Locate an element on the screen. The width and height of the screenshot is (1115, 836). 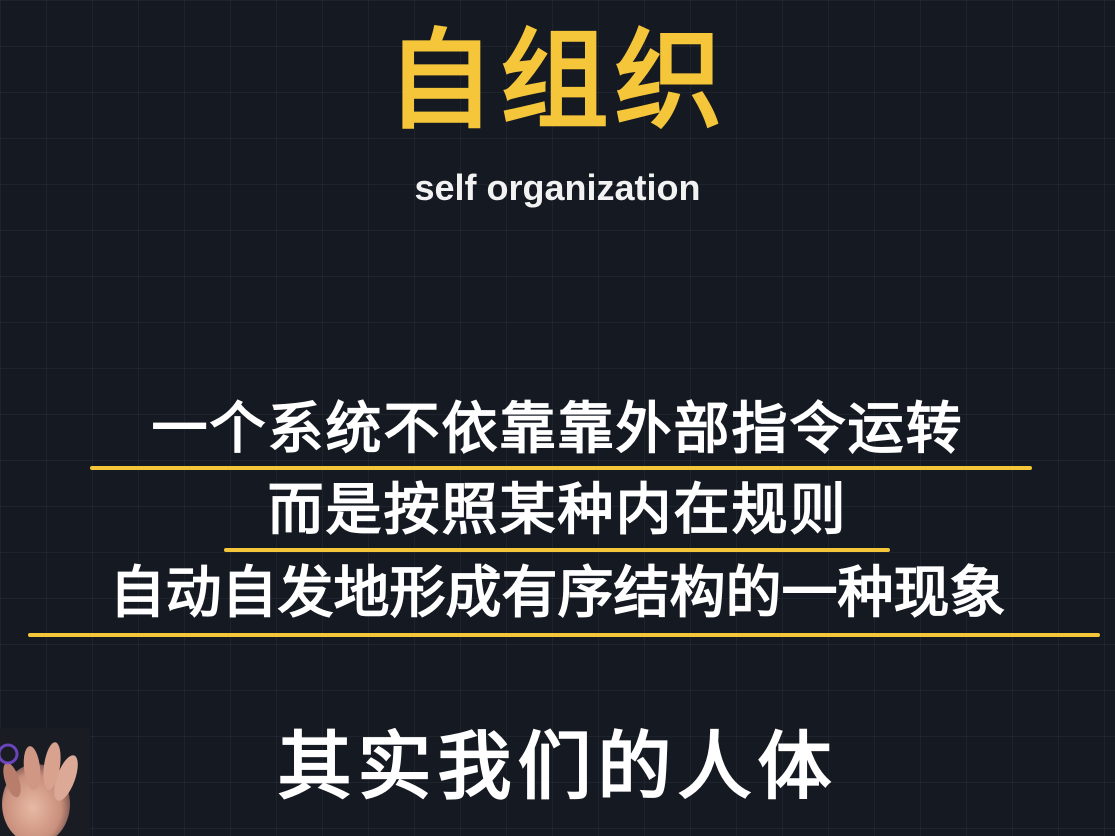
slide-title: 自组织 is located at coordinates (557, 81).